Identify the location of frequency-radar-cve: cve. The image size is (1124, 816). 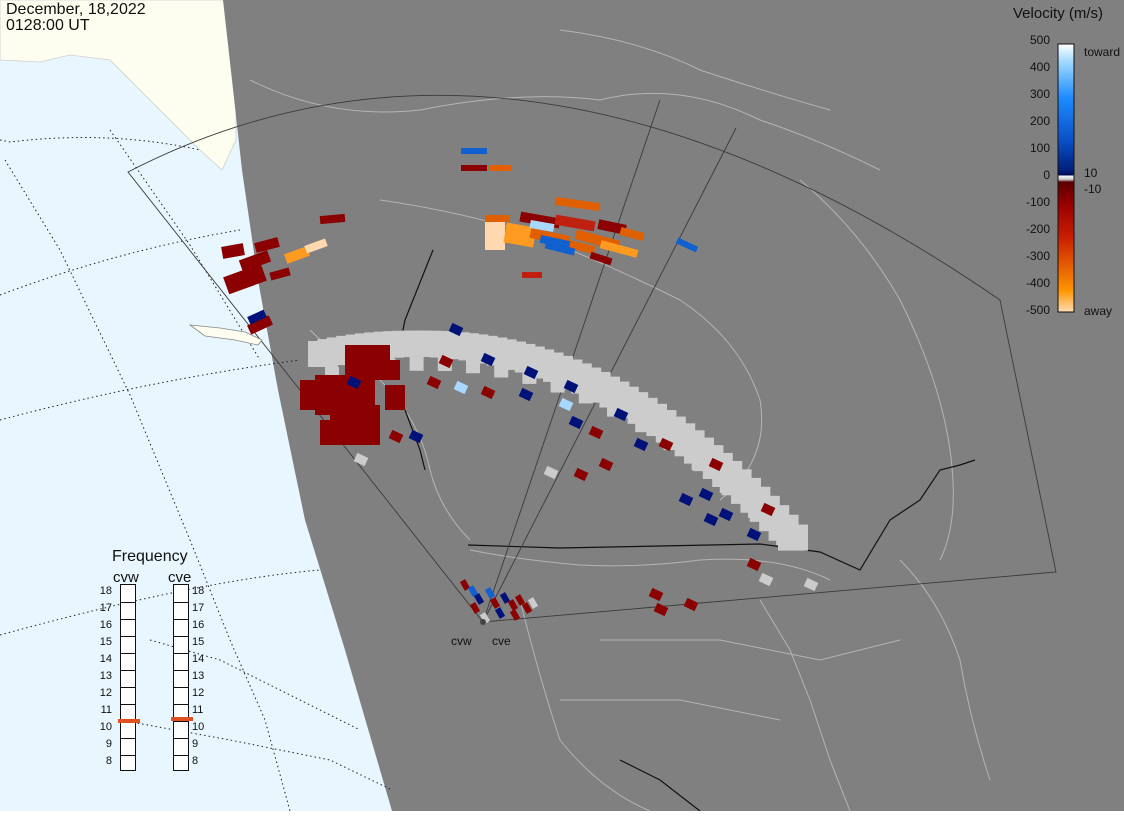
(180, 577).